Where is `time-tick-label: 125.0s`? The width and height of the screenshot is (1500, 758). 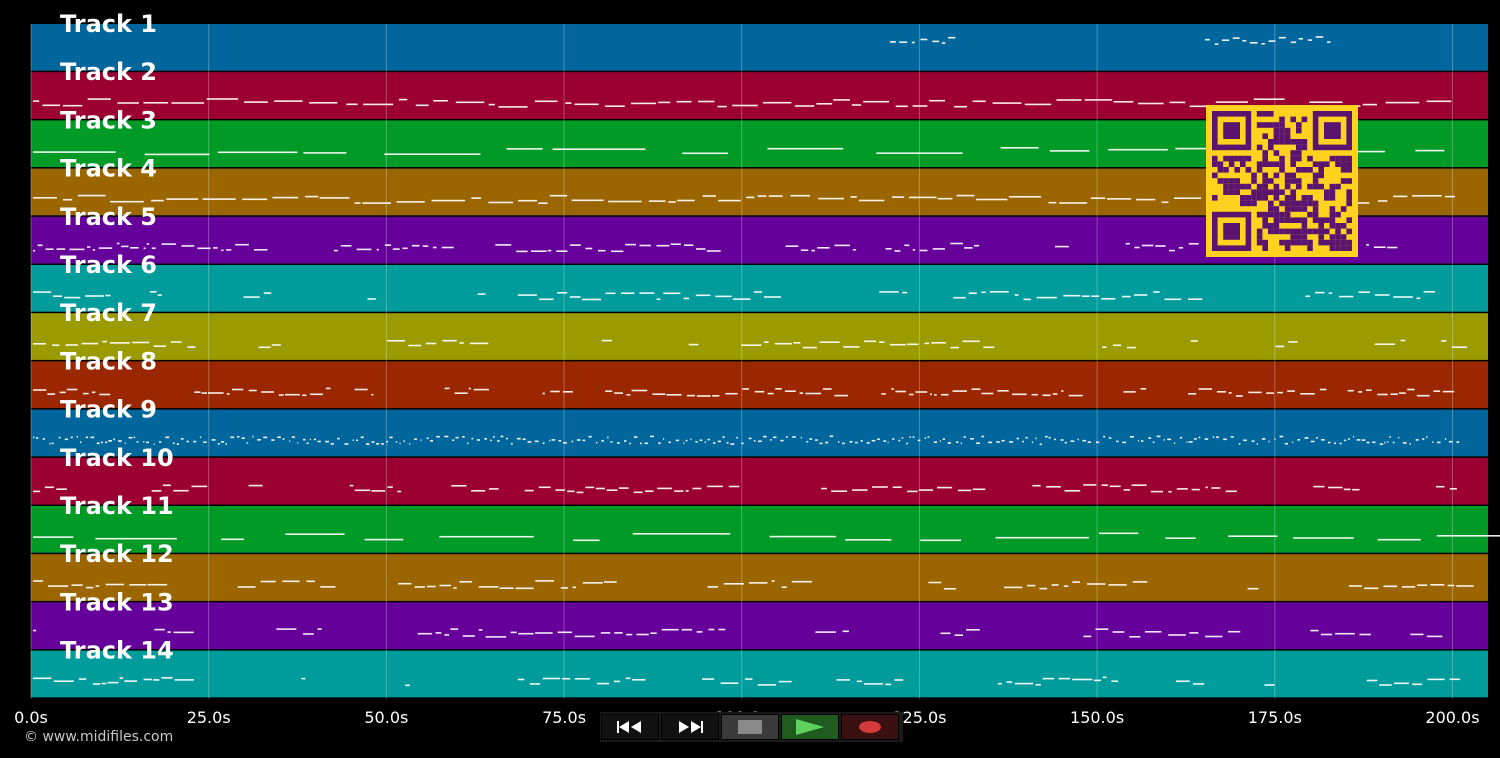
time-tick-label: 125.0s is located at coordinates (919, 717).